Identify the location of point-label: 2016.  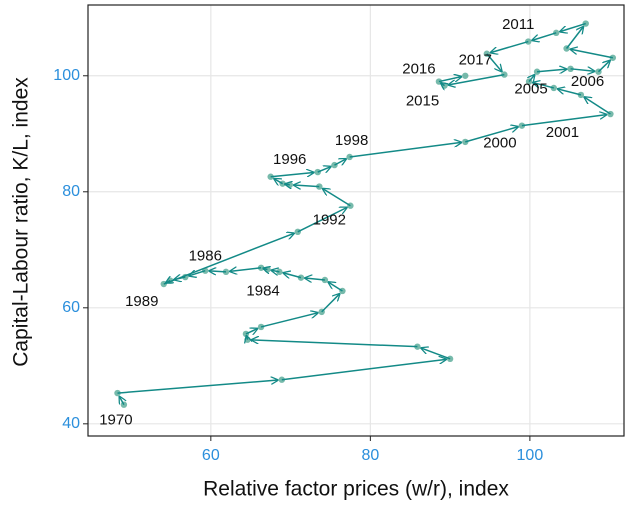
(418, 69).